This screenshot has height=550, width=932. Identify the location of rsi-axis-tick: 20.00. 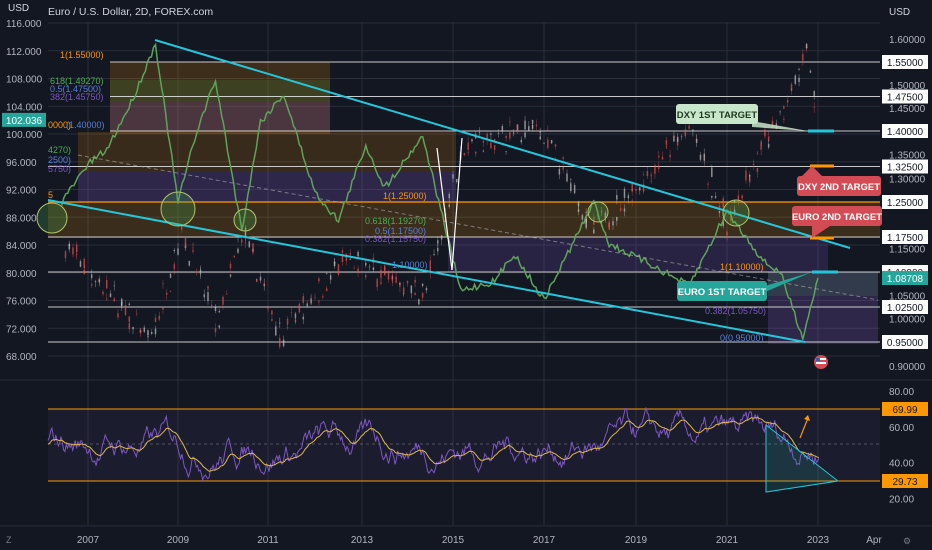
(901, 499).